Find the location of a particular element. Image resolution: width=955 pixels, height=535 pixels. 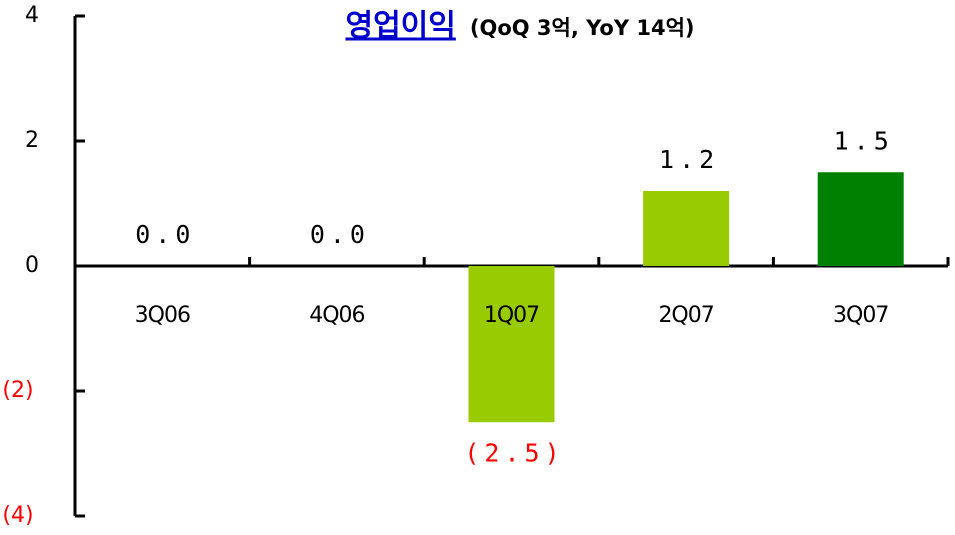

y-tick-label: (4) is located at coordinates (17, 515).